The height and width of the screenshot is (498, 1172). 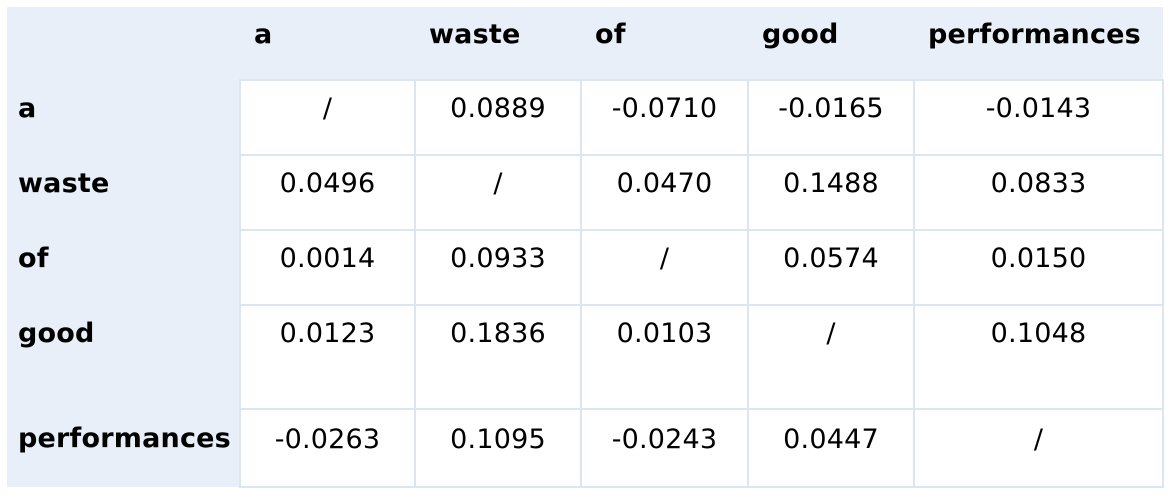 I want to click on table-cell: 0.0103, so click(x=664, y=357).